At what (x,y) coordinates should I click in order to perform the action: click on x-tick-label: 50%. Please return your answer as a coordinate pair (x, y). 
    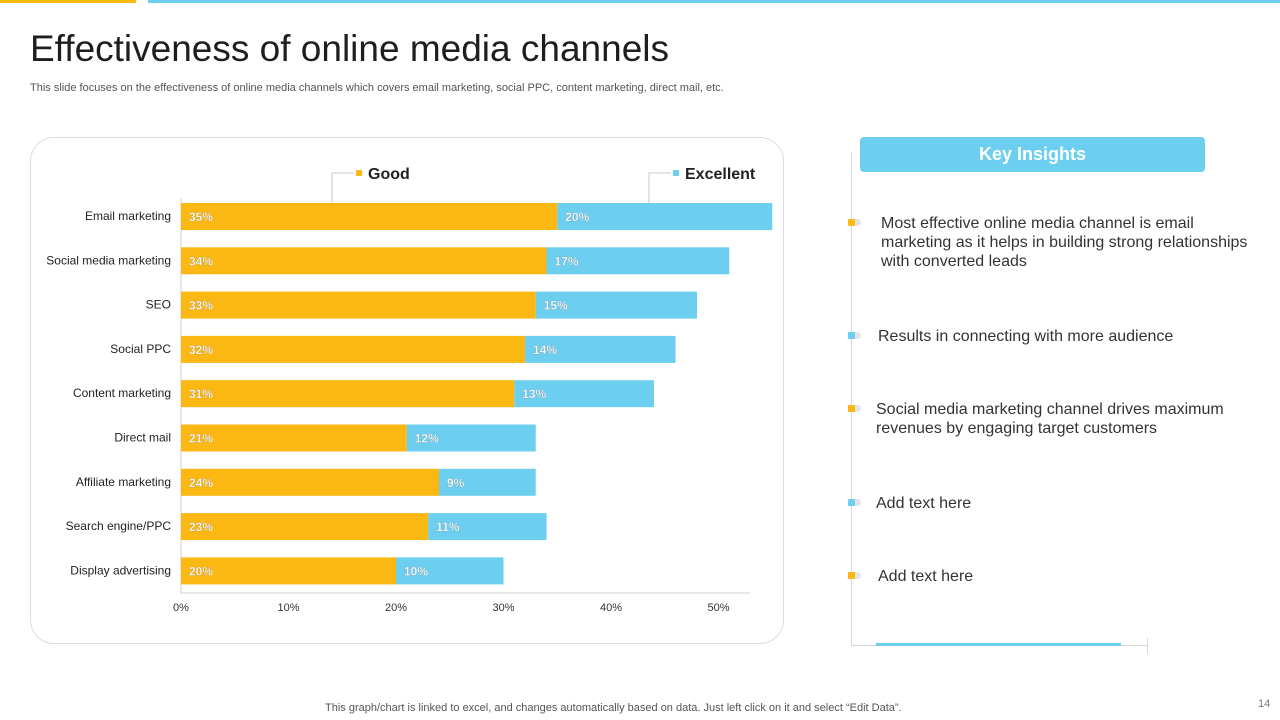
    Looking at the image, I should click on (718, 608).